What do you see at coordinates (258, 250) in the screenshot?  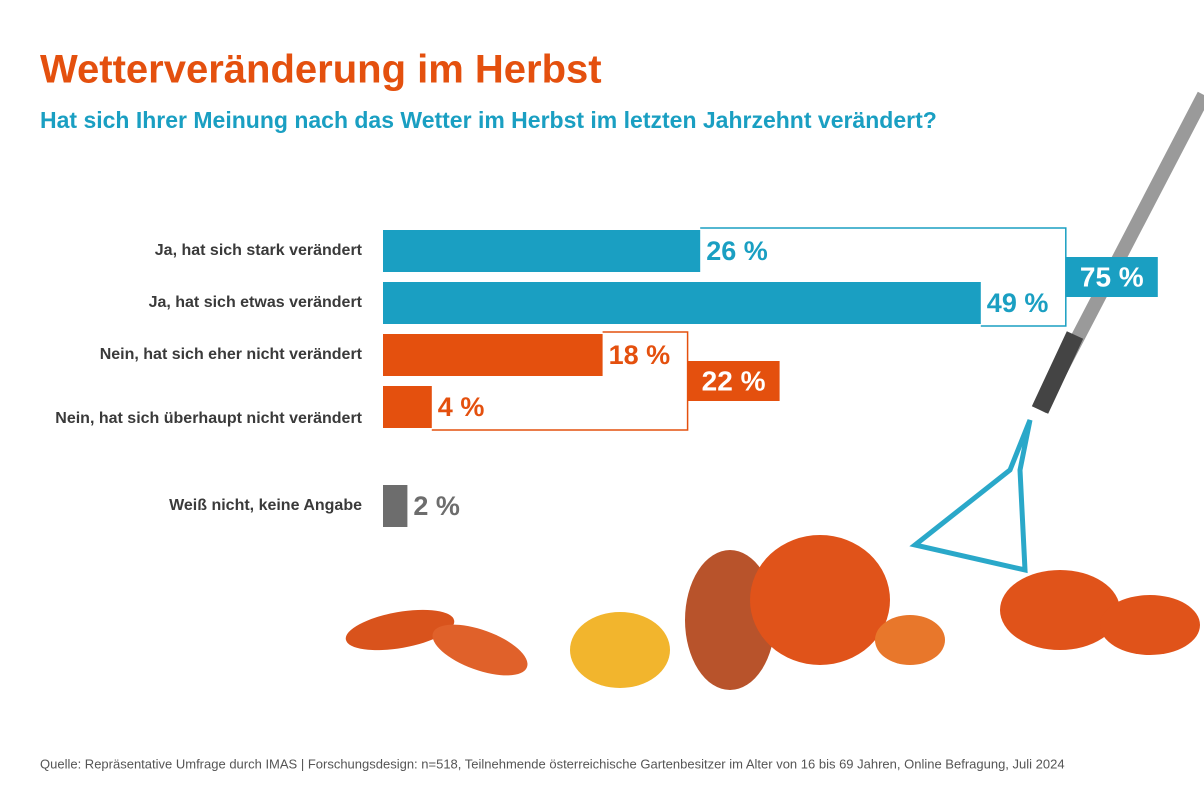 I see `category-label: Ja, hat sich stark verändert` at bounding box center [258, 250].